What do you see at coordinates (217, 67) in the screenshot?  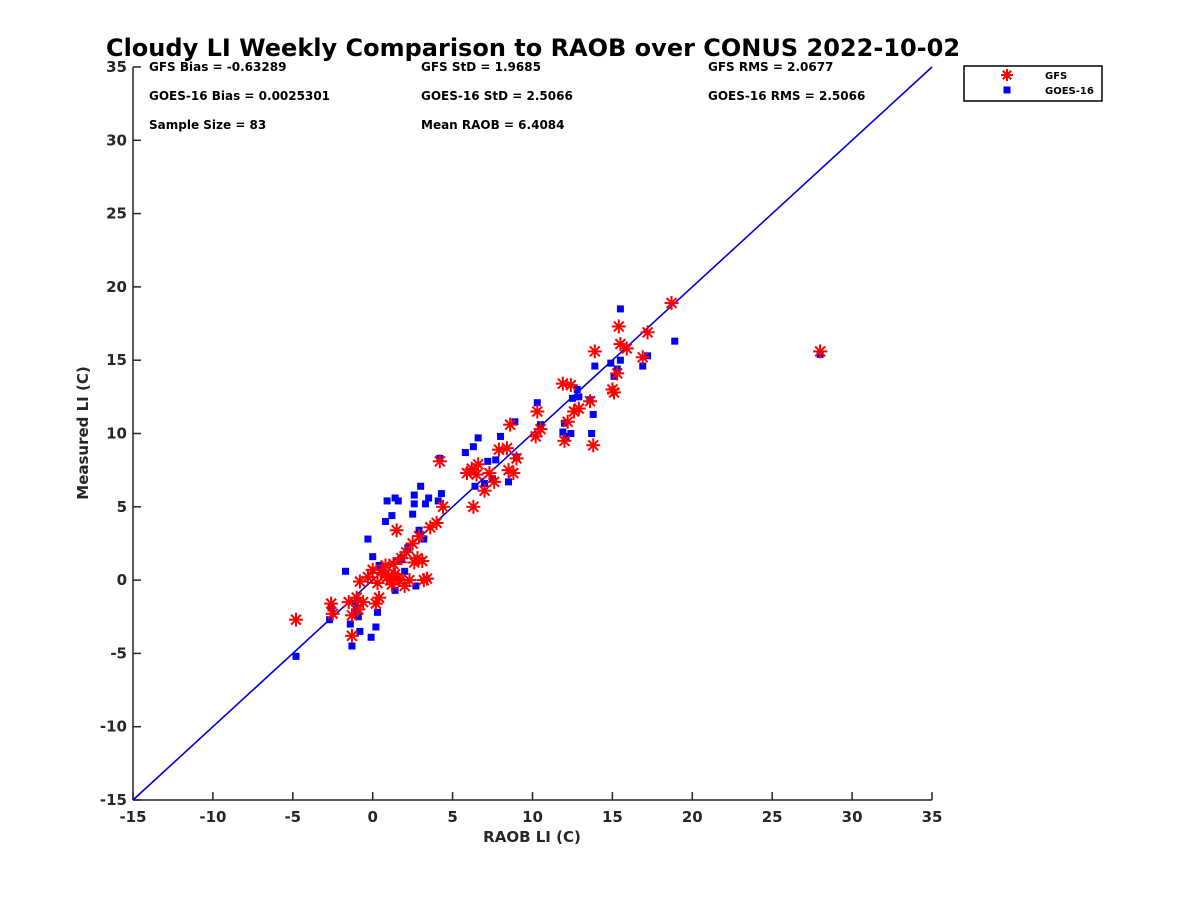 I see `stat-text: GFS Bias = -0.63289` at bounding box center [217, 67].